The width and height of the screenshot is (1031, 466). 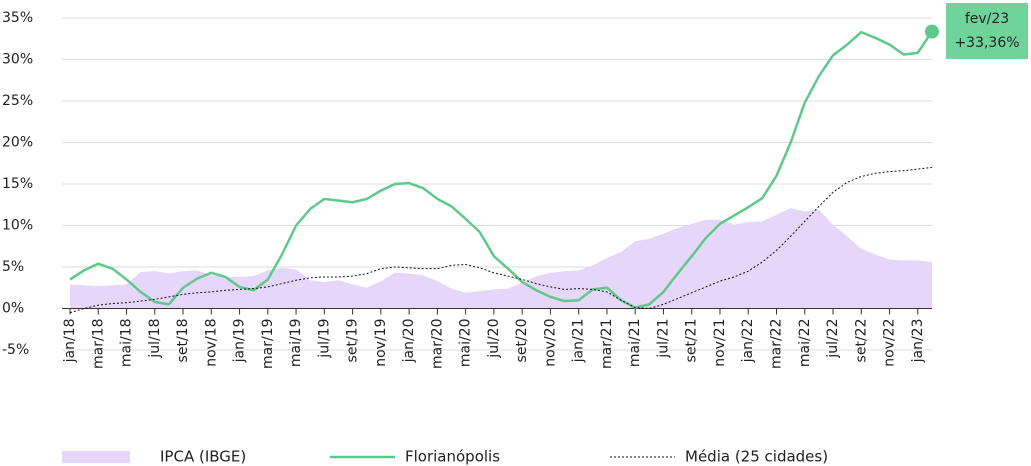 I want to click on x-tick-label: mar/20, so click(x=437, y=344).